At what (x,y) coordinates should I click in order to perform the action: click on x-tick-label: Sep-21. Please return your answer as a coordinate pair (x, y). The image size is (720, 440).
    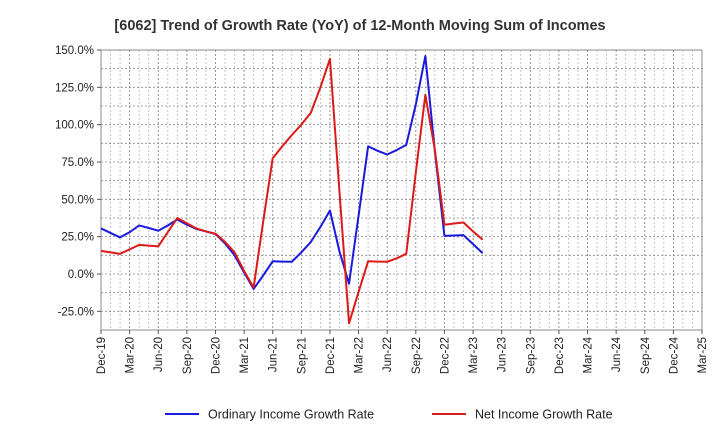
    Looking at the image, I should click on (302, 355).